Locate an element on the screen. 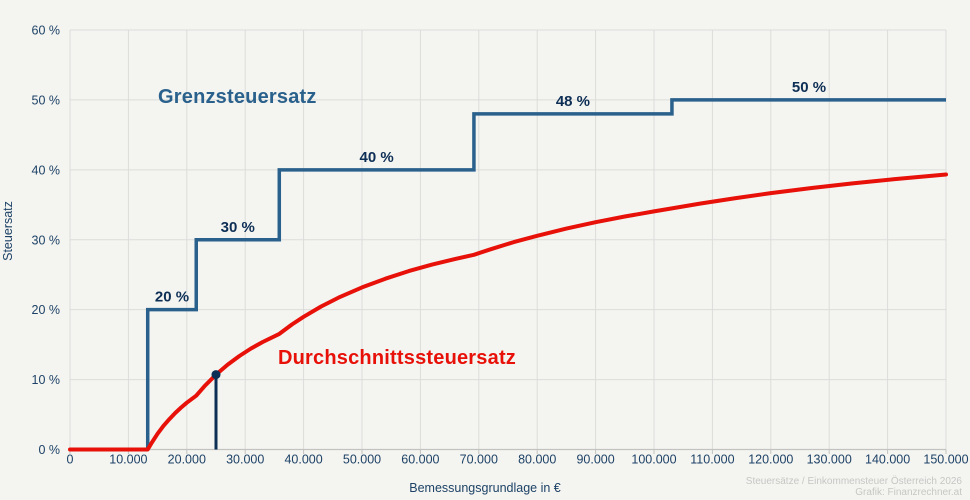 This screenshot has height=500, width=970. x-tick-label: 110.000 is located at coordinates (712, 460).